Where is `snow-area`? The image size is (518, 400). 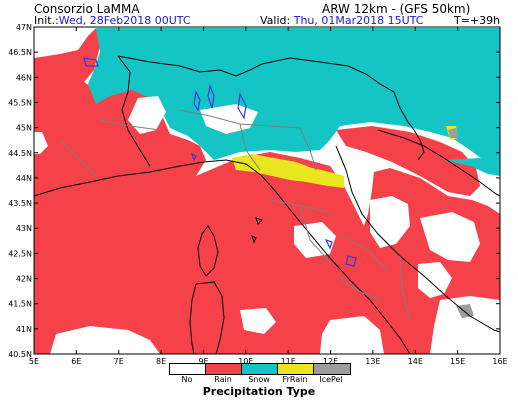
snow-area is located at coordinates (472, 167).